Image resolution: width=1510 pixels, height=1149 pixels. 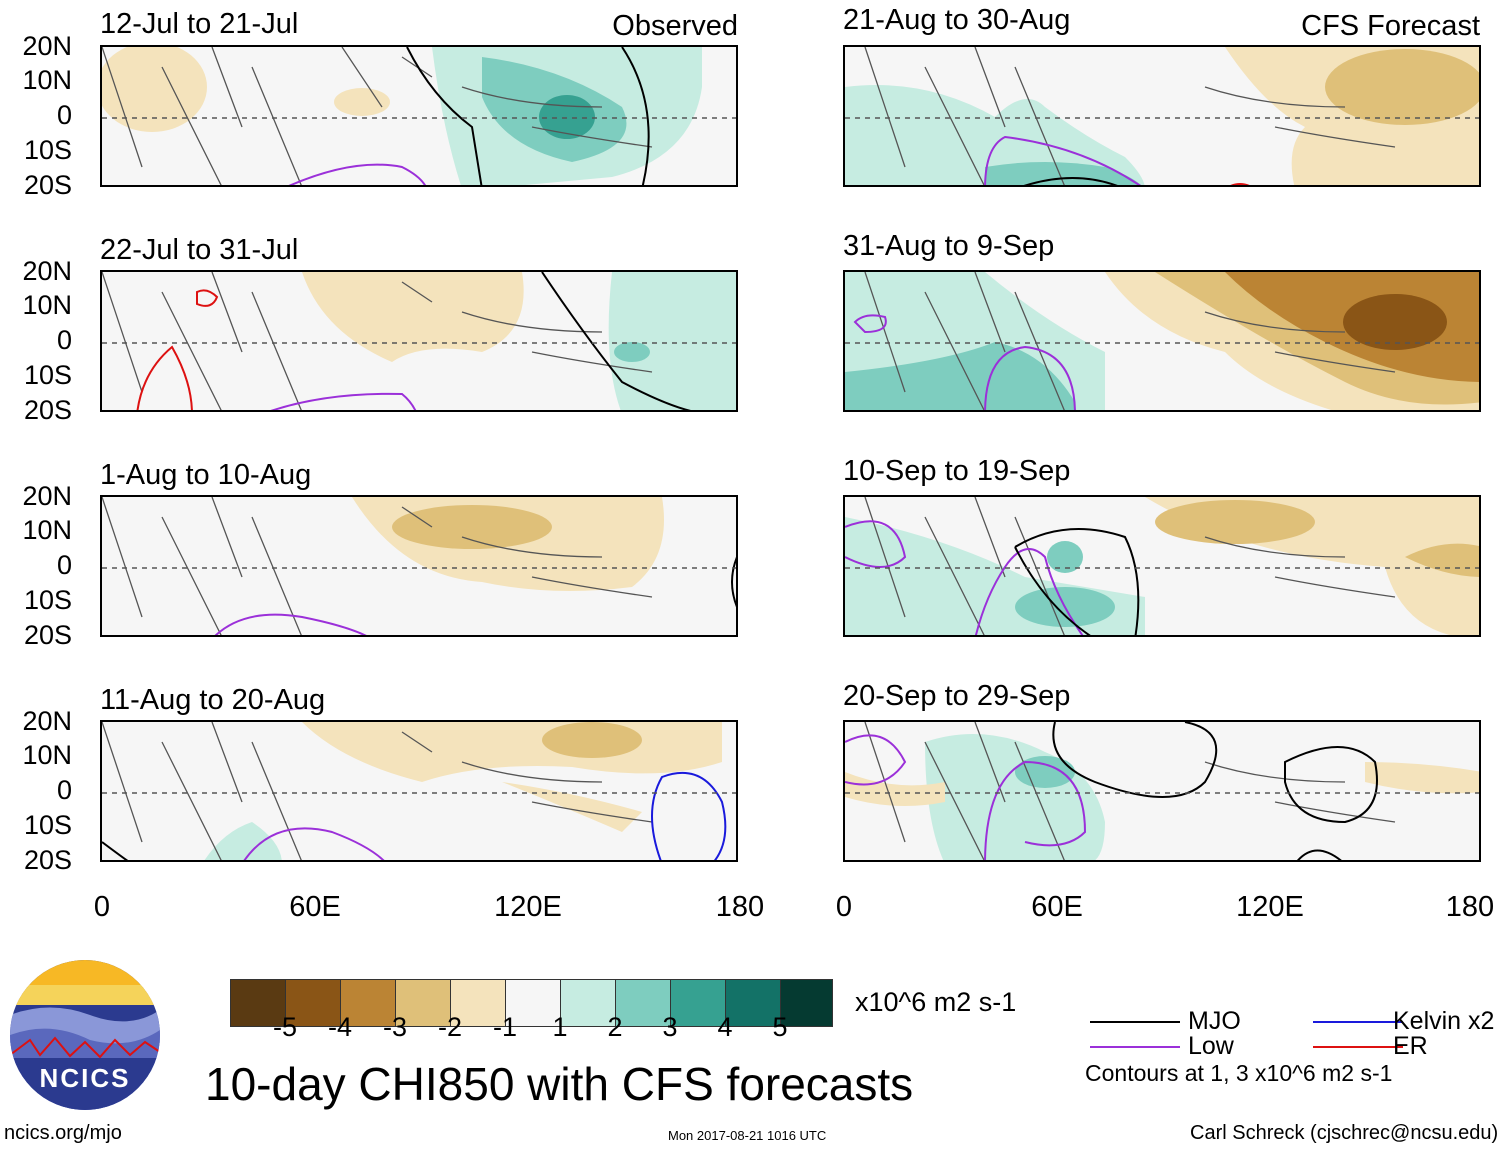 I want to click on map-panel-31aug-9sep, so click(x=1162, y=341).